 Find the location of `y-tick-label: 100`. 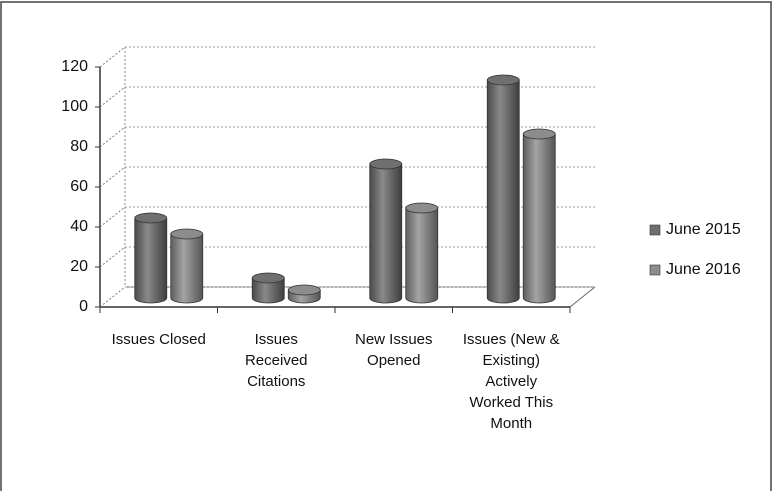

y-tick-label: 100 is located at coordinates (74, 106).